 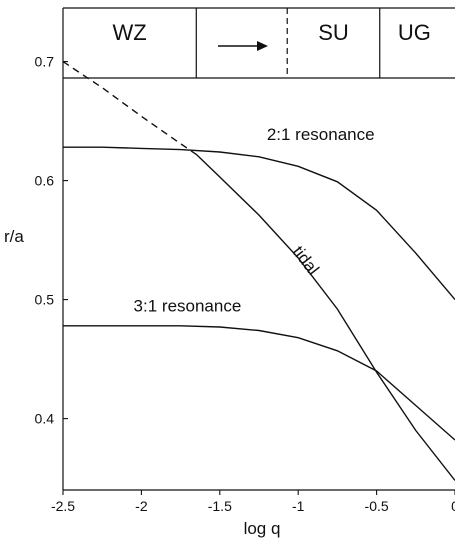 What do you see at coordinates (414, 32) in the screenshot?
I see `region-label-ug: UG` at bounding box center [414, 32].